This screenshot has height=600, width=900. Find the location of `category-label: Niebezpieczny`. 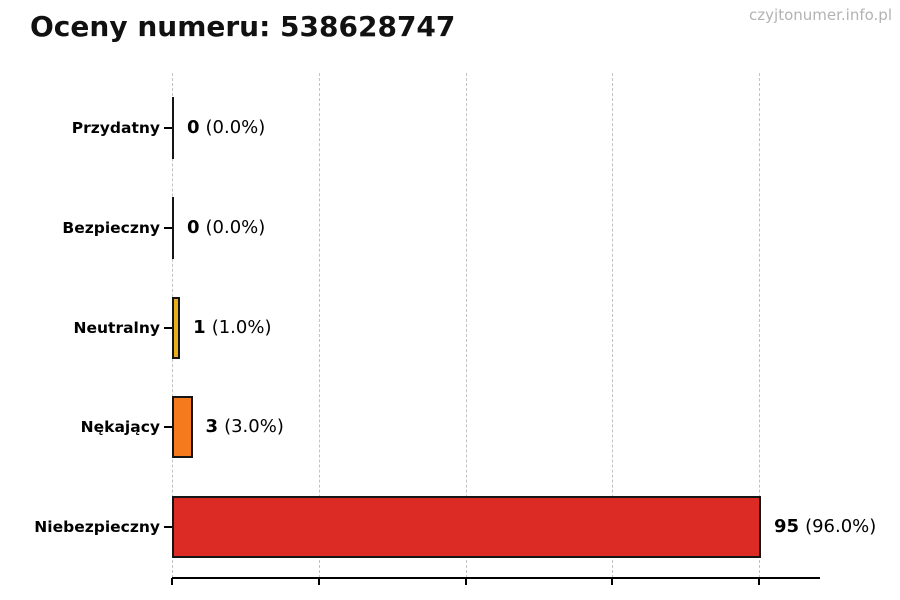

category-label: Niebezpieczny is located at coordinates (97, 527).